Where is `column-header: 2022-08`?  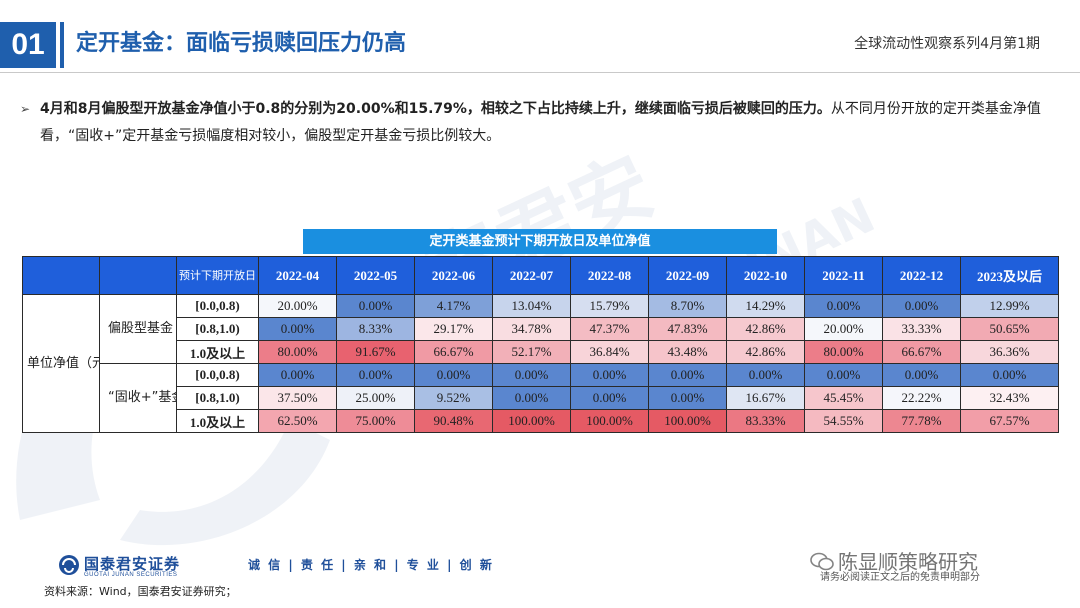 column-header: 2022-08 is located at coordinates (609, 275).